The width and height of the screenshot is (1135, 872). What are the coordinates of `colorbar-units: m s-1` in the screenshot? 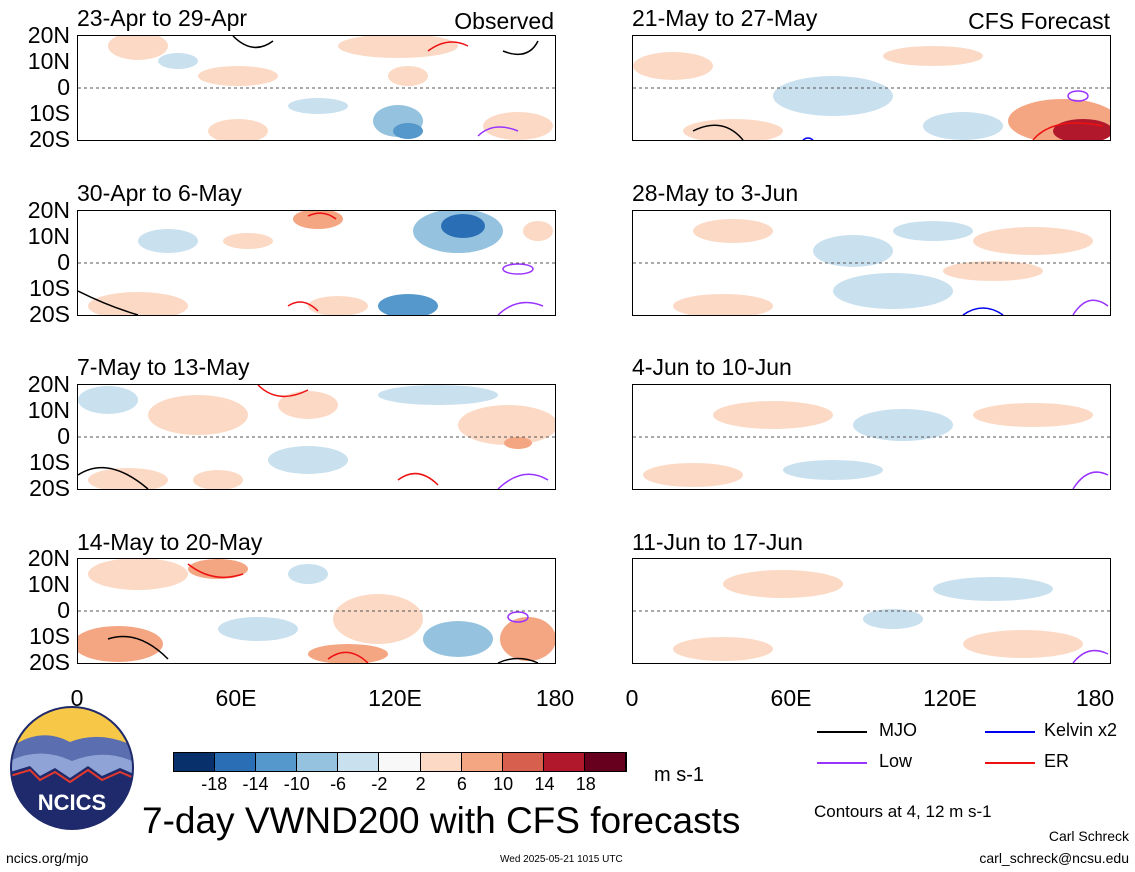 It's located at (679, 775).